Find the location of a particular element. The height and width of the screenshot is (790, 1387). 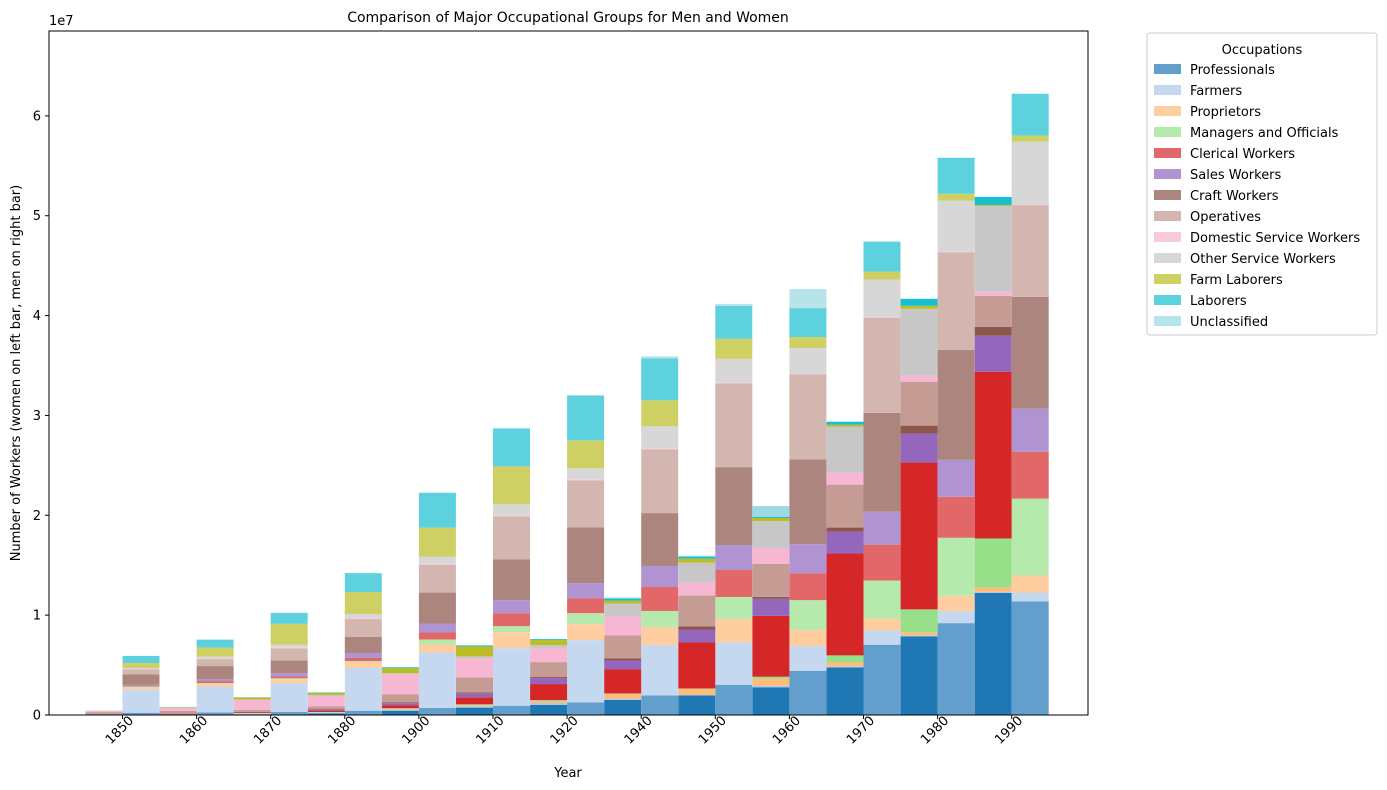

bar-men-farm-laborers-1900 is located at coordinates (437, 542).